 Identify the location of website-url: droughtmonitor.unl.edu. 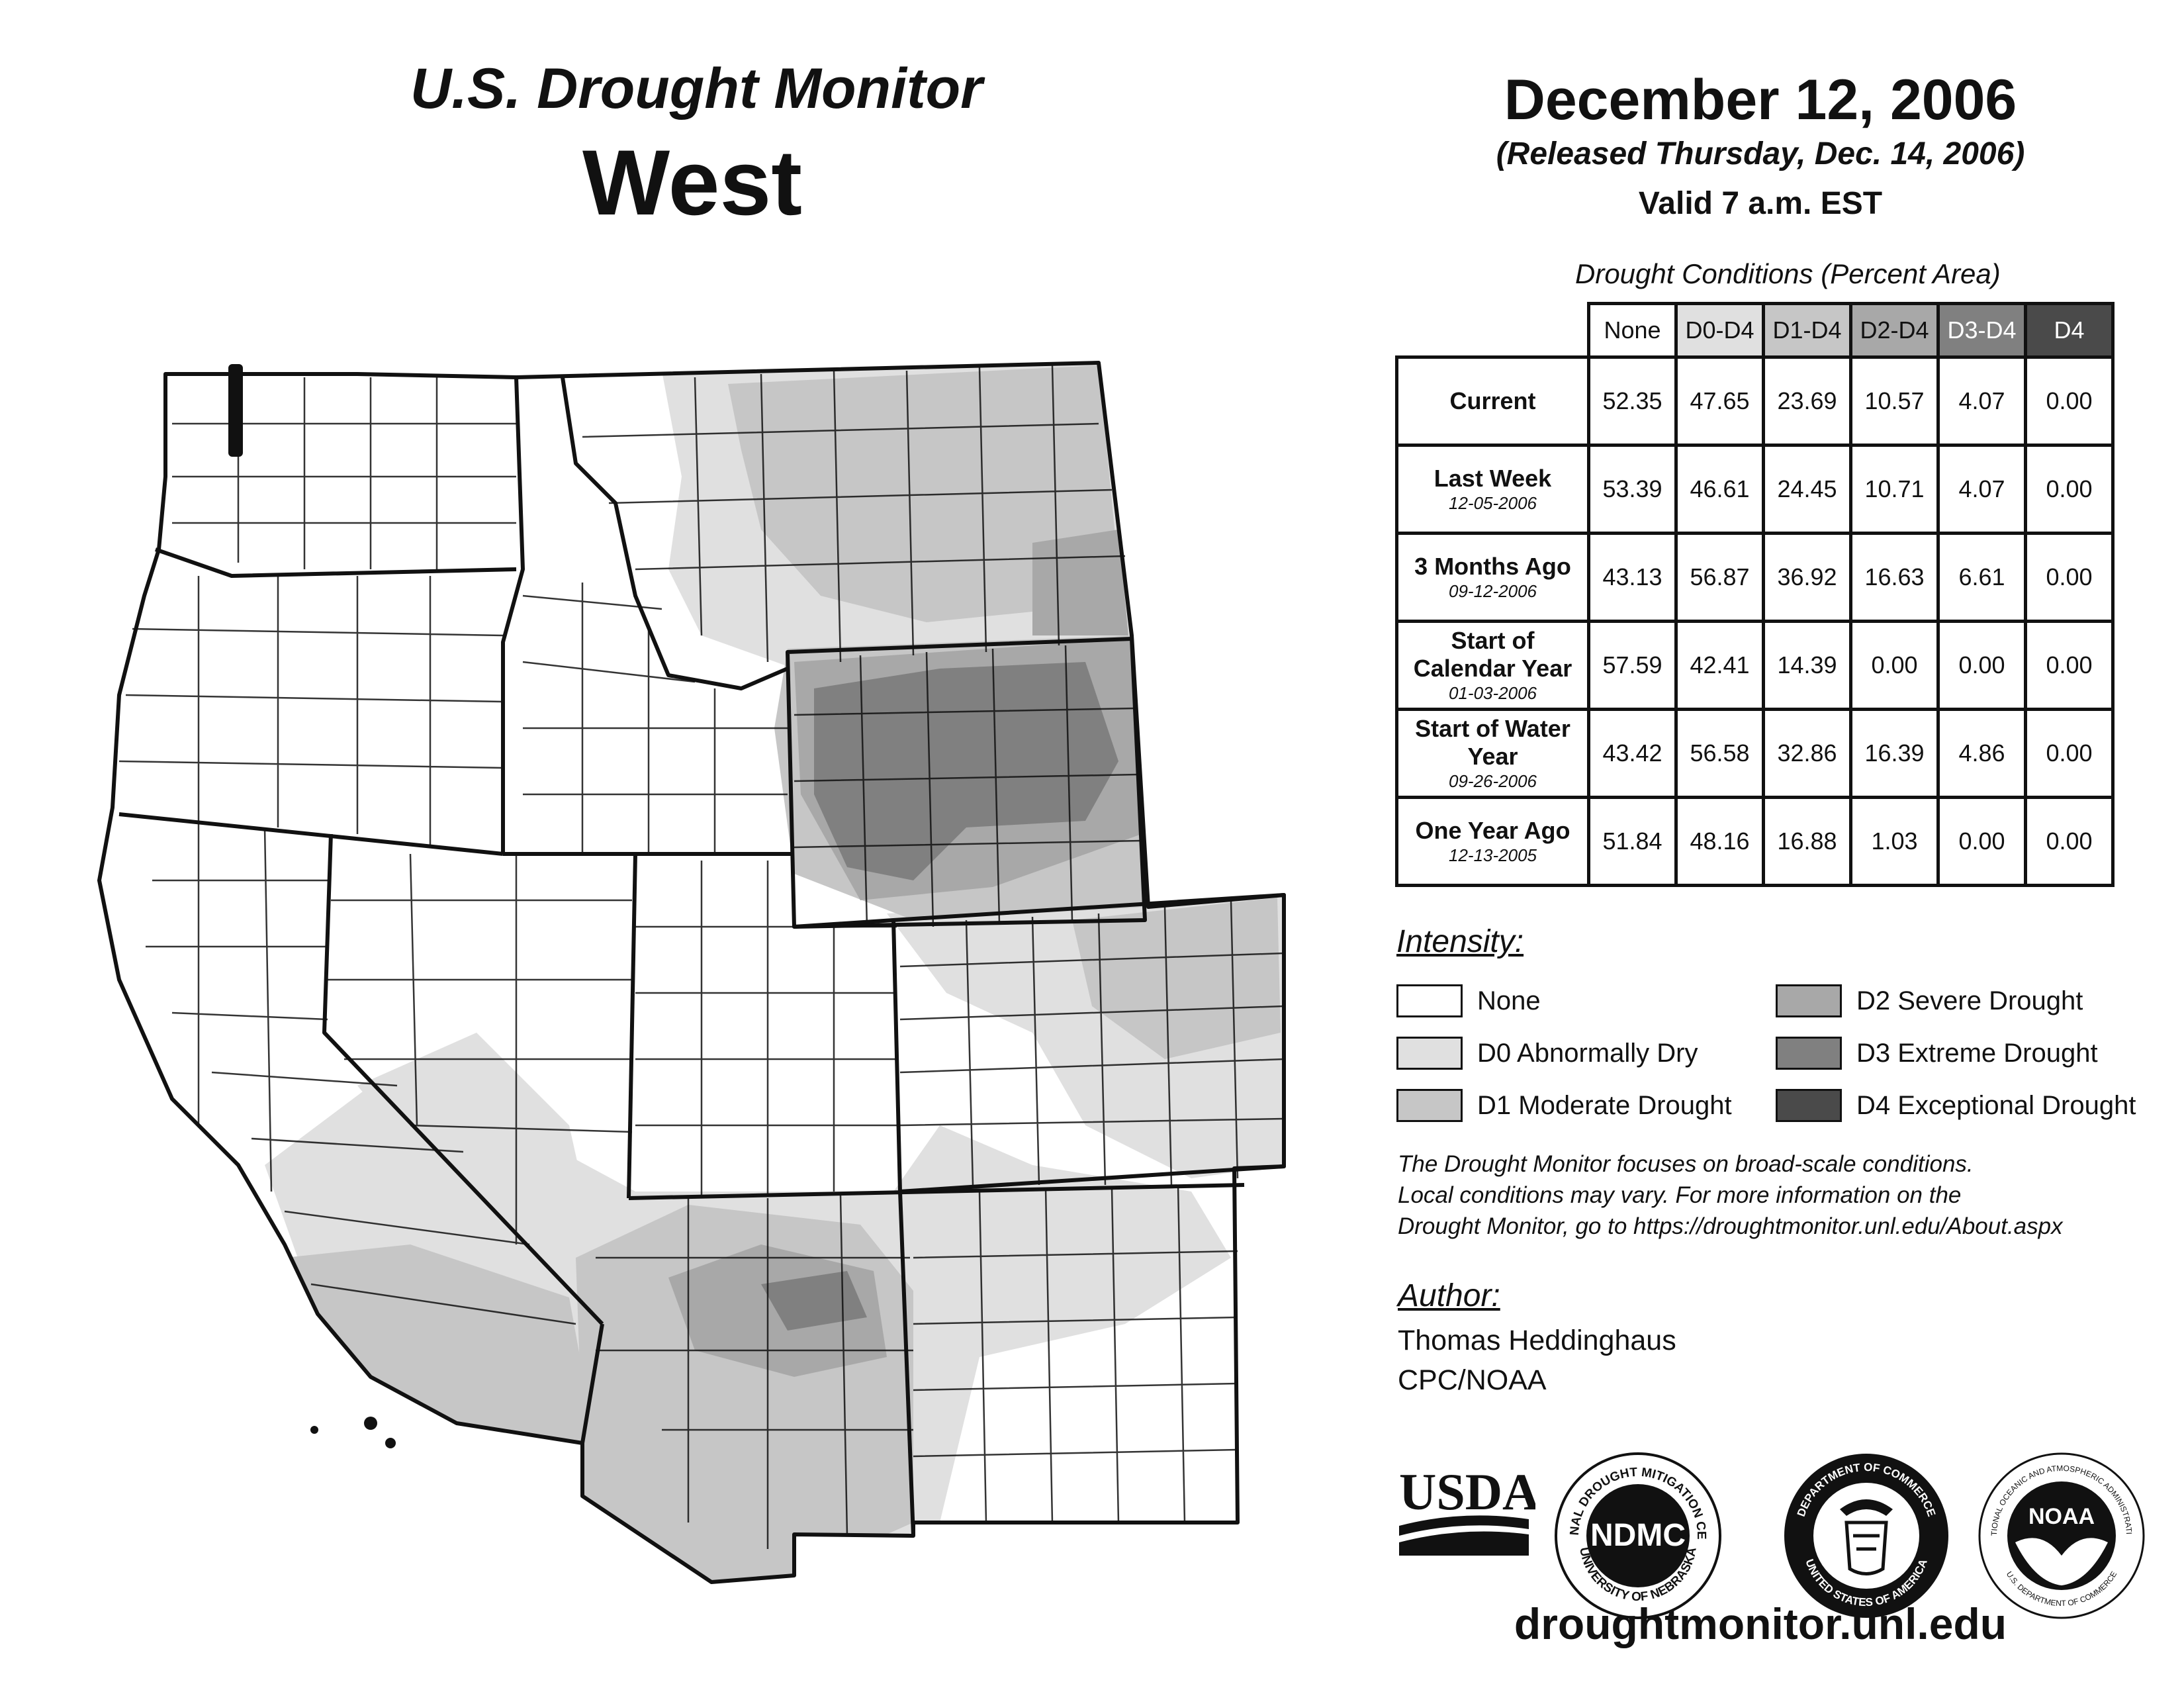
(1760, 1623).